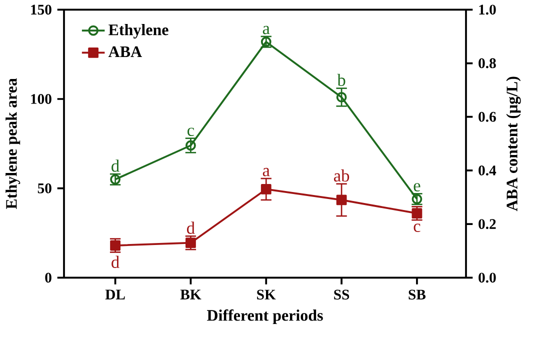 The height and width of the screenshot is (347, 550). Describe the element at coordinates (487, 117) in the screenshot. I see `y2-tick-label: 0.6` at that location.